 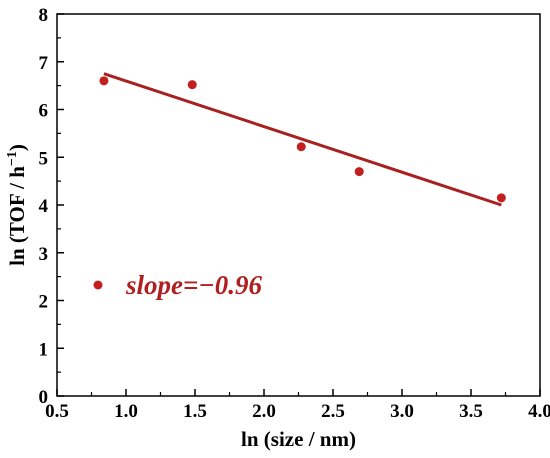 I want to click on x-axis-title: ln (size / nm), so click(x=298, y=439).